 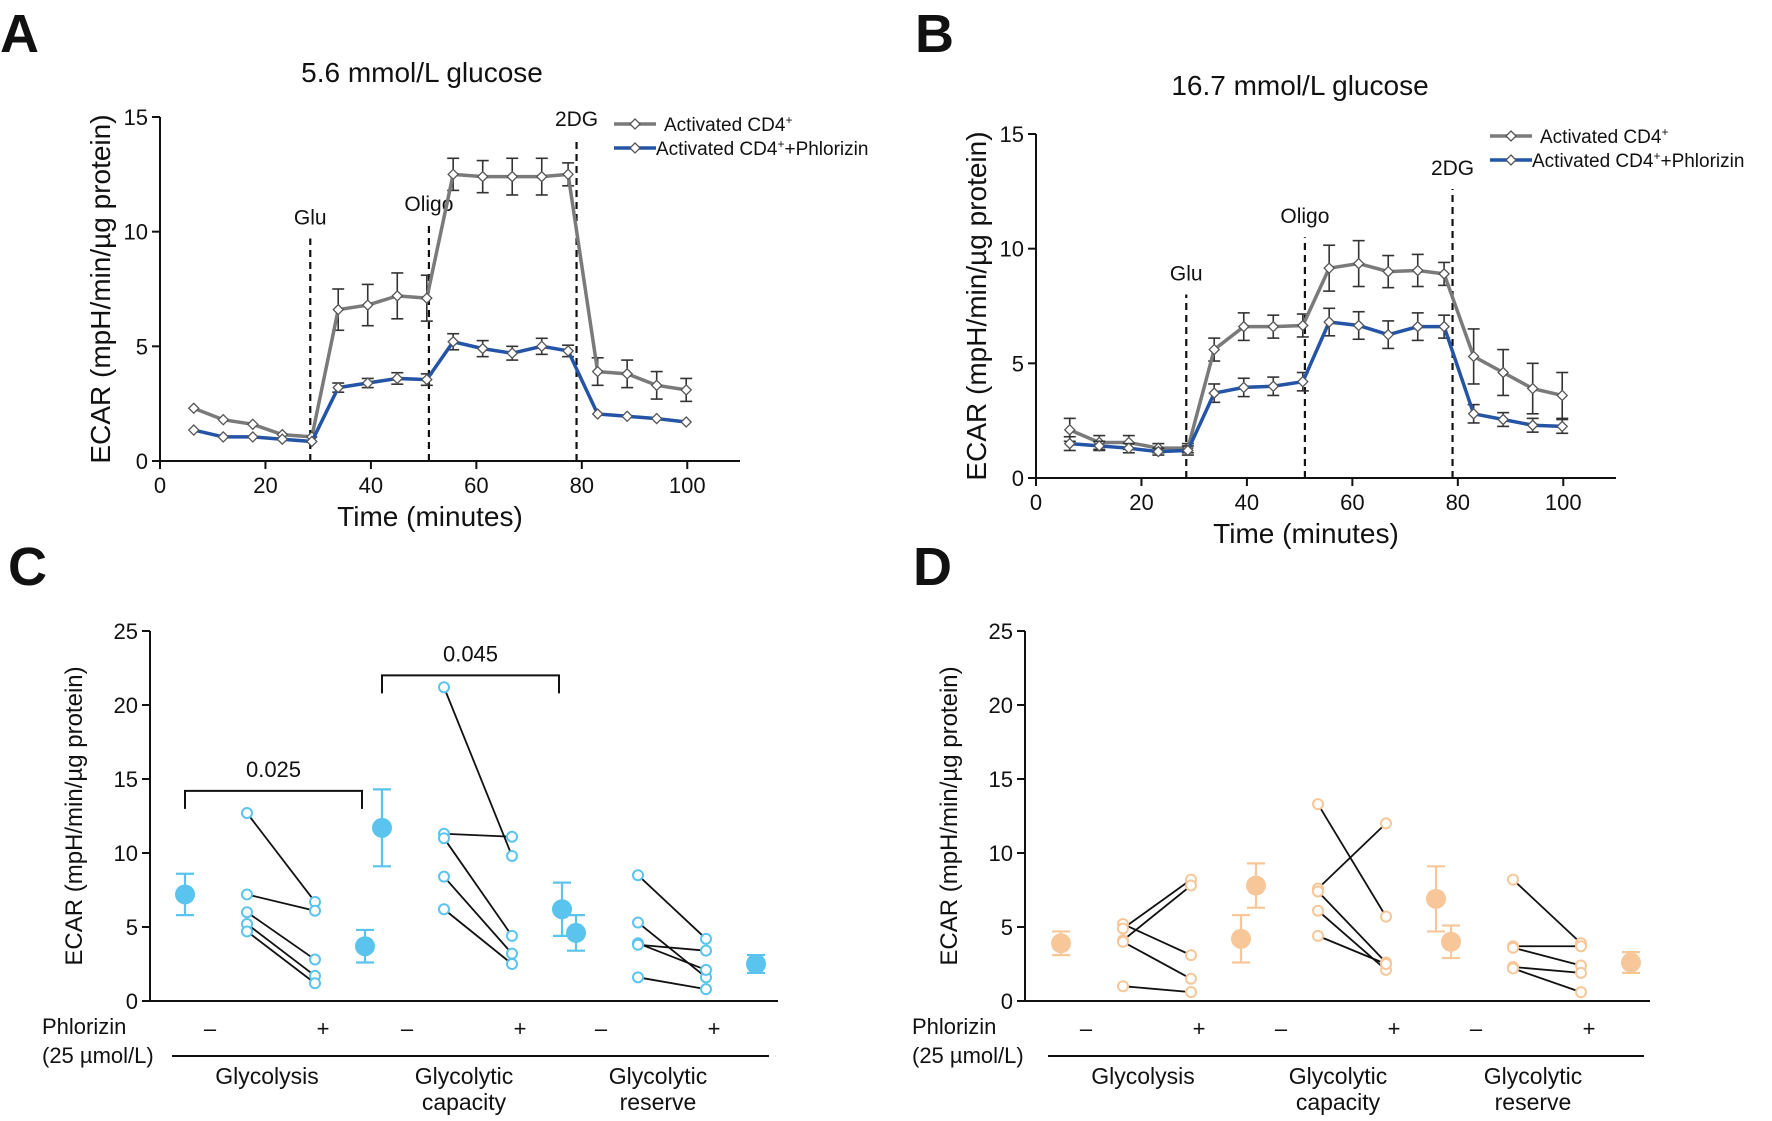 I want to click on y-axis-label: ECAR (mpH/min/µg protein), so click(x=100, y=288).